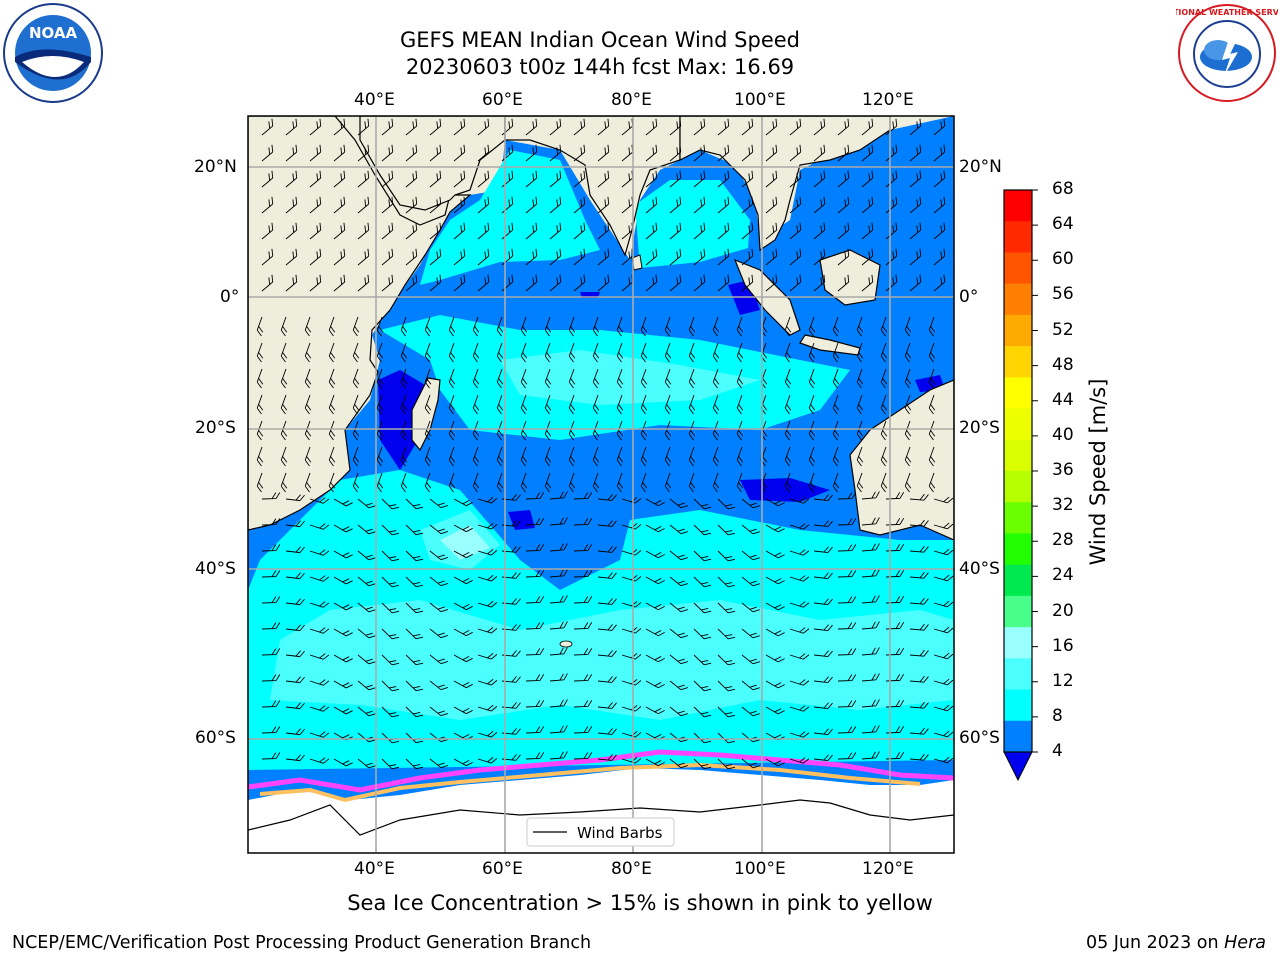 The width and height of the screenshot is (1280, 960). What do you see at coordinates (600, 832) in the screenshot?
I see `map-legend: Wind Barbs` at bounding box center [600, 832].